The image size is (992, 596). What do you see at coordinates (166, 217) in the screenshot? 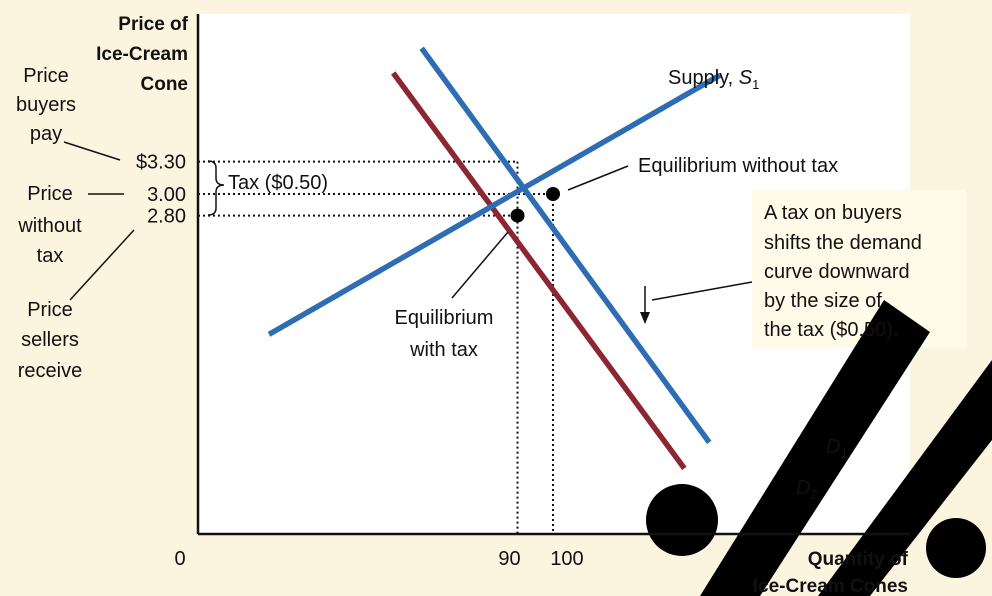
I see `y-tick-label-2: 2.80` at bounding box center [166, 217].